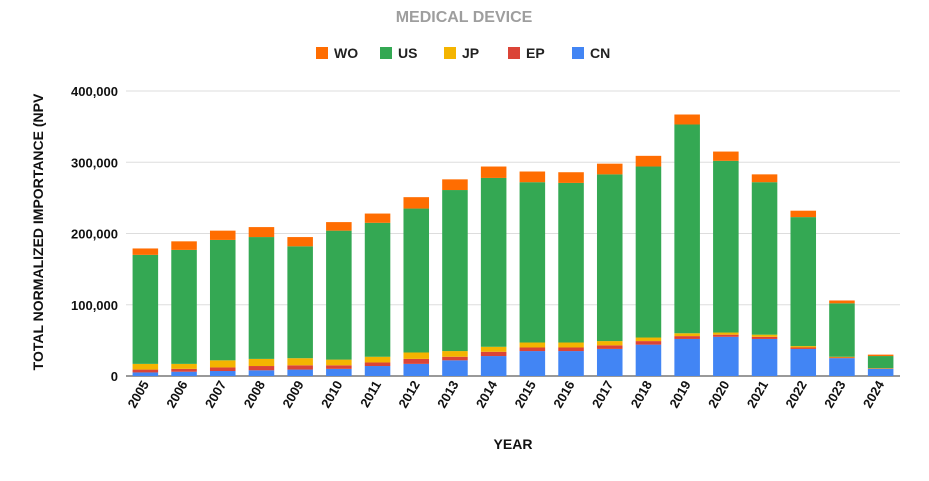  I want to click on bar-us-2023, so click(842, 330).